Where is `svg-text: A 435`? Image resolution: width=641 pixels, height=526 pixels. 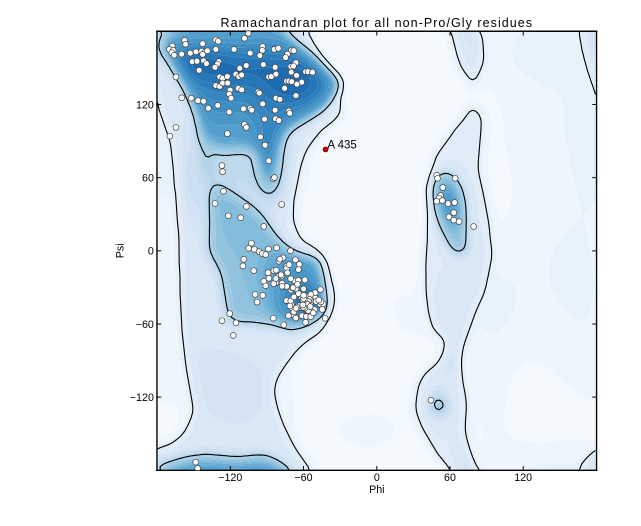
svg-text: A 435 is located at coordinates (341, 145).